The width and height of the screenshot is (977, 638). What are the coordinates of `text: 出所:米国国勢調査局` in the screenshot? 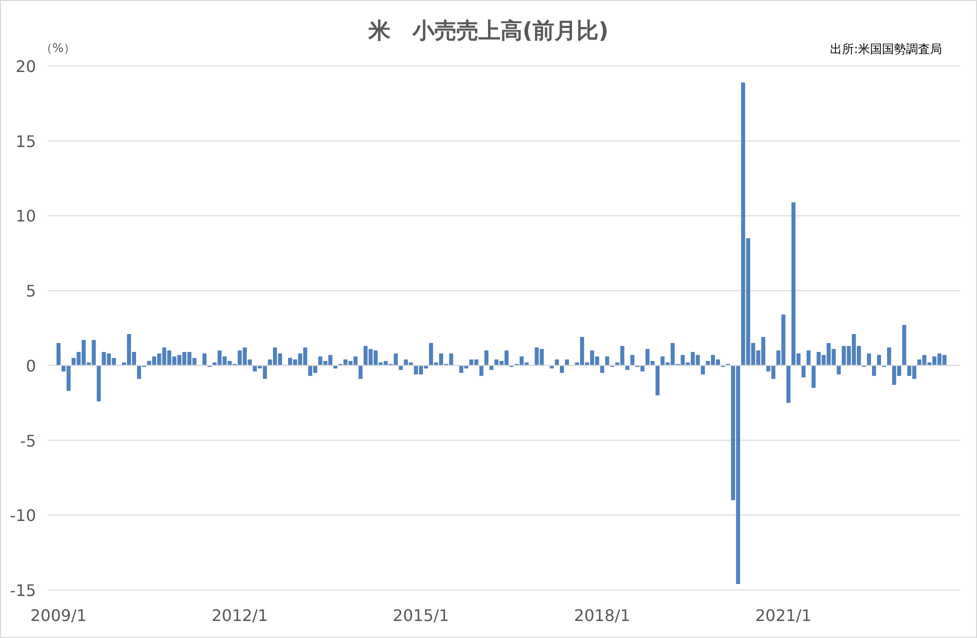 It's located at (886, 49).